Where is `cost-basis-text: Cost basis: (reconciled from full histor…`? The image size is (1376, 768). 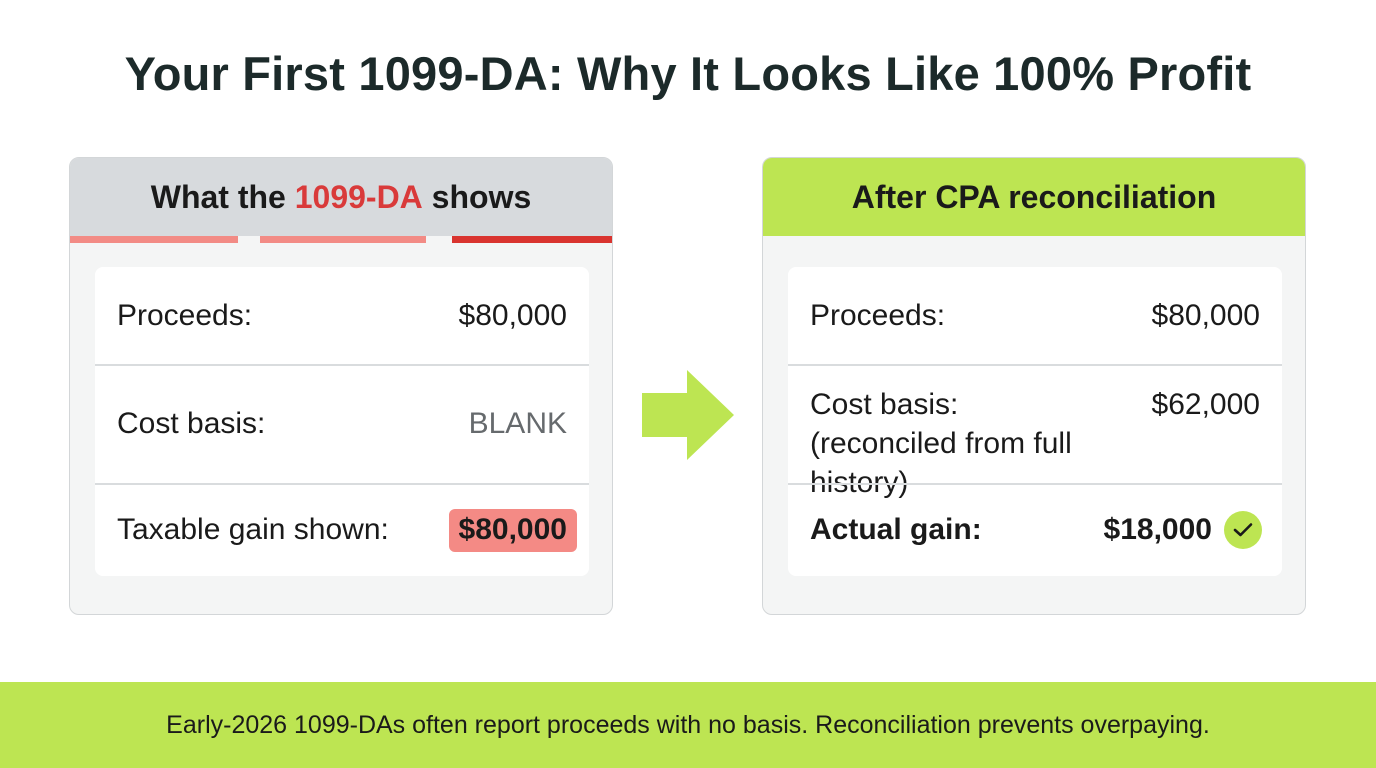 cost-basis-text: Cost basis: (reconciled from full histor… is located at coordinates (981, 443).